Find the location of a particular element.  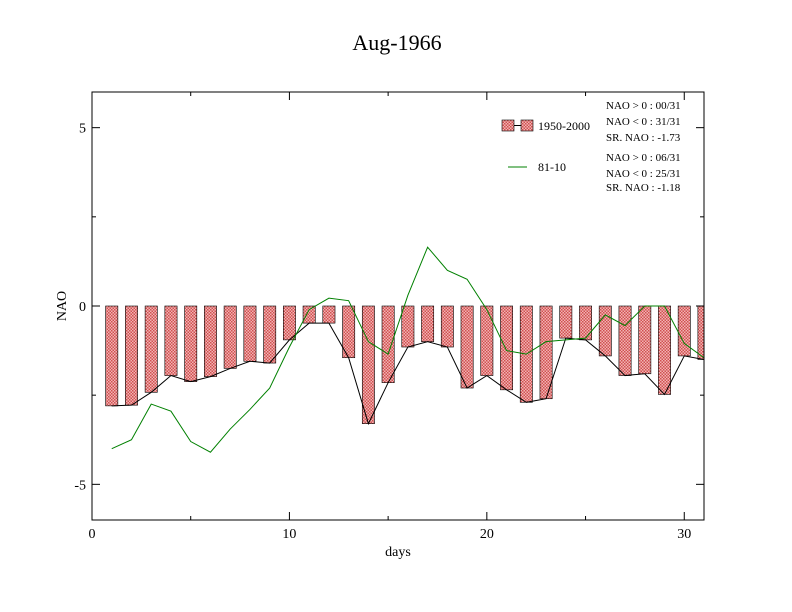

x-tick-label-30: 30 is located at coordinates (684, 534).